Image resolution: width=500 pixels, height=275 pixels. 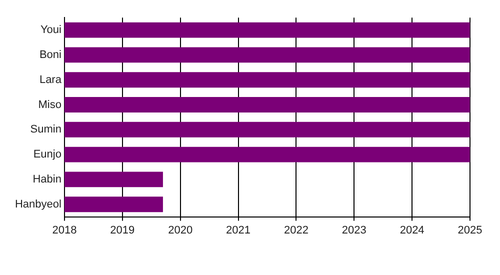 What do you see at coordinates (296, 230) in the screenshot?
I see `x-tick-label: 2022` at bounding box center [296, 230].